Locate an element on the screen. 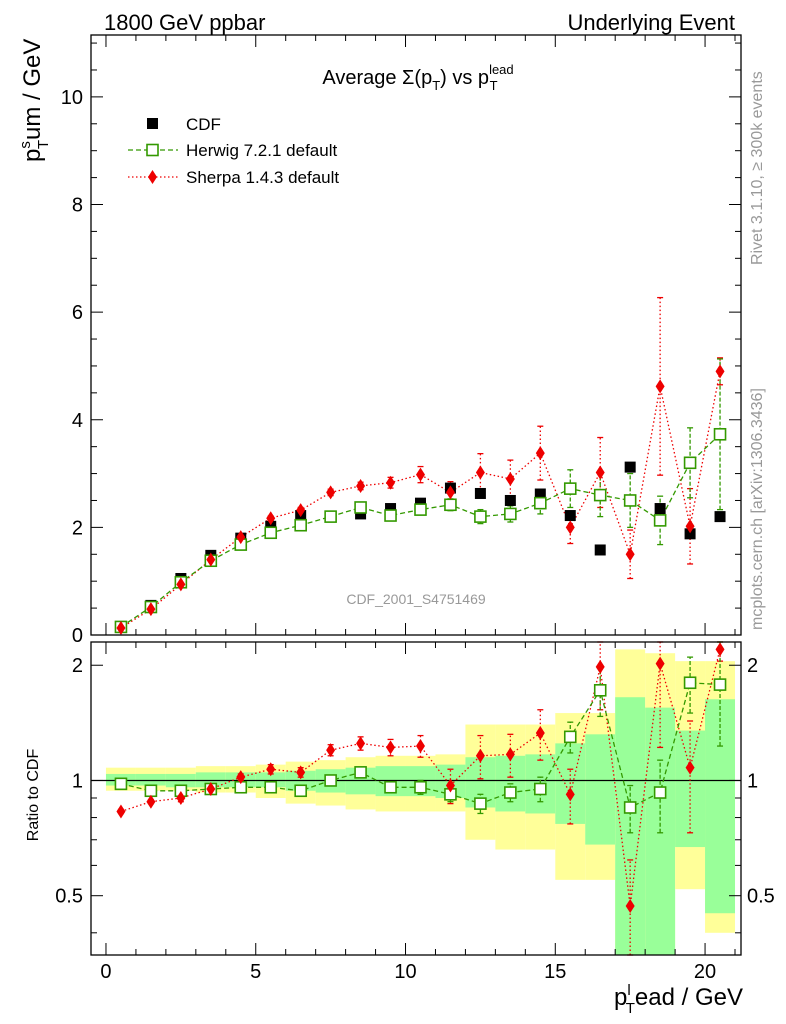 The width and height of the screenshot is (786, 1024). x-tick-label: 20 is located at coordinates (705, 972).